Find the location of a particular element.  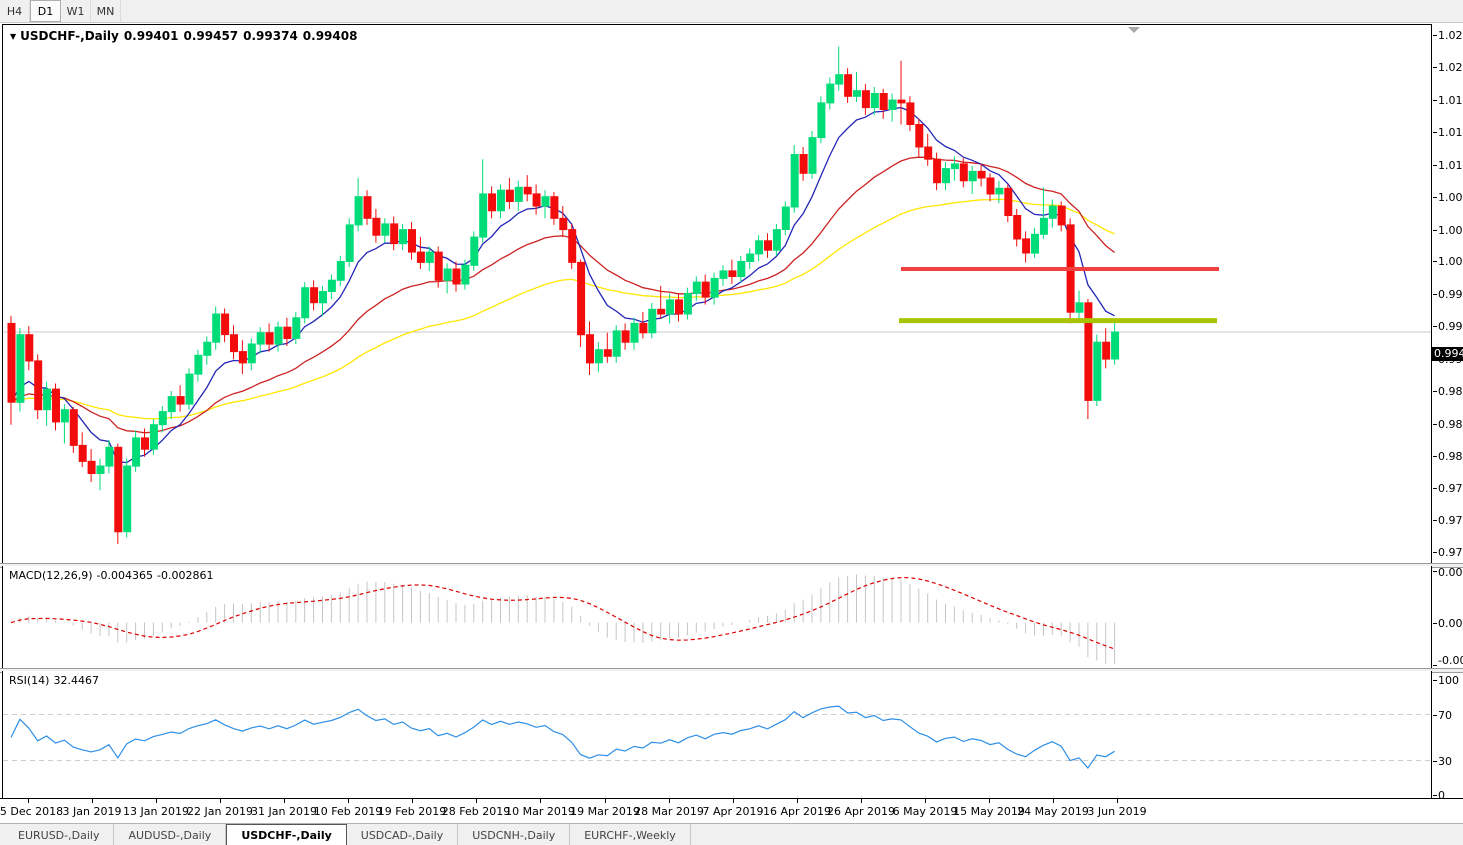

macd-tick-label: 0.005999 is located at coordinates (1450, 572).